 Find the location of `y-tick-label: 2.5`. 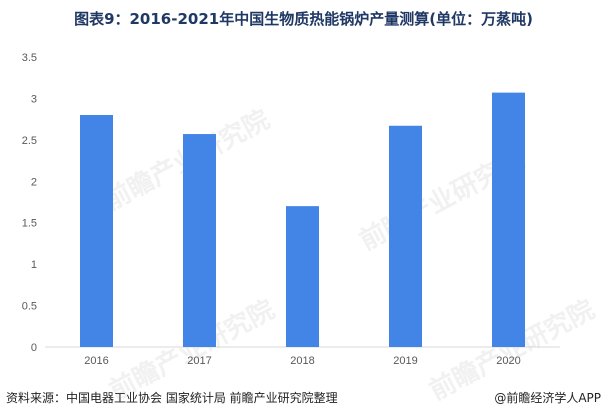

y-tick-label: 2.5 is located at coordinates (29, 141).